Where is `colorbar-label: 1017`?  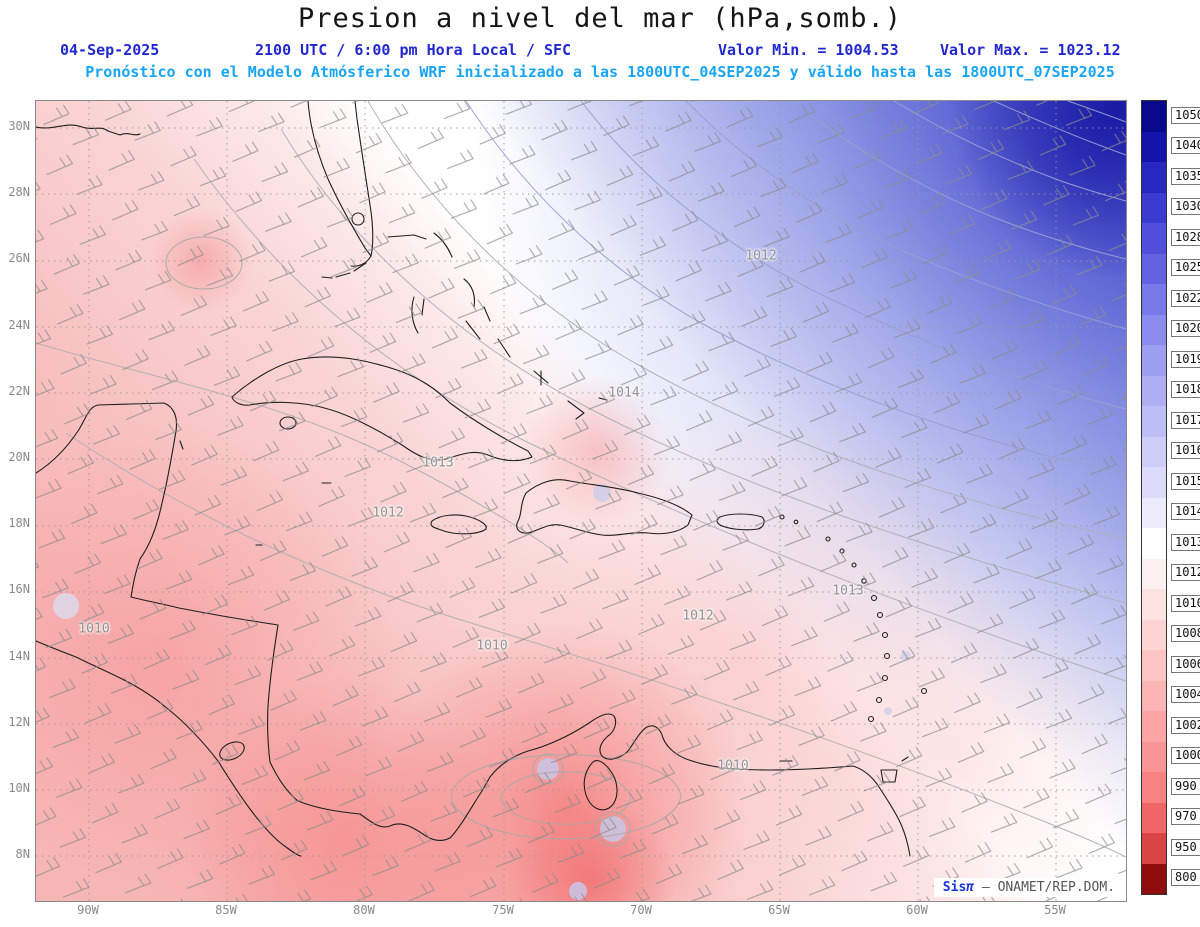 colorbar-label: 1017 is located at coordinates (1185, 420).